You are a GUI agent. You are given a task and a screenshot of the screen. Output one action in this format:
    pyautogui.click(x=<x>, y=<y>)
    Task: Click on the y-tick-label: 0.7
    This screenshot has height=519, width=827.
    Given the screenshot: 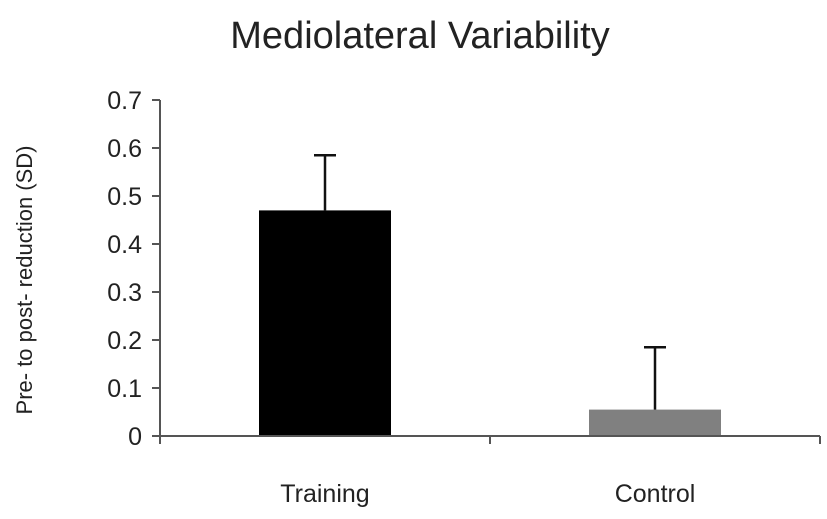 What is the action you would take?
    pyautogui.click(x=124, y=101)
    